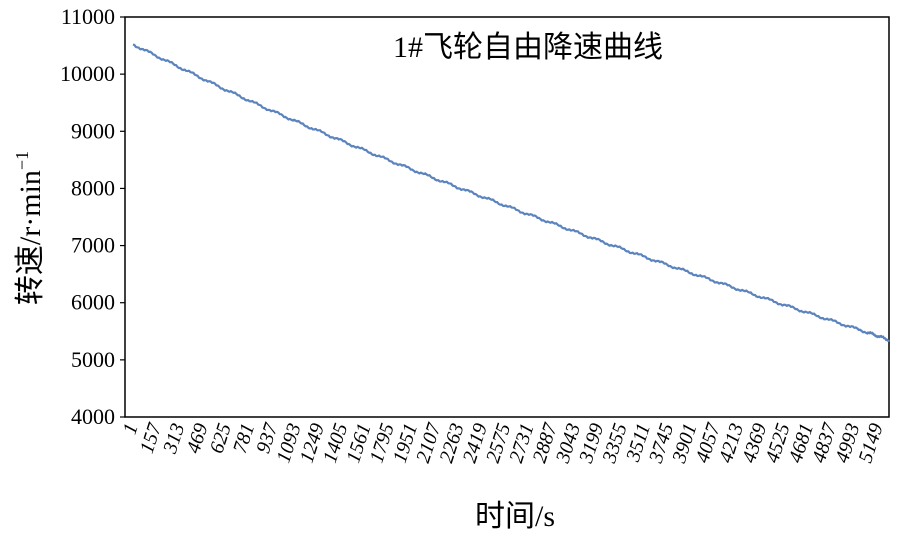 This screenshot has width=908, height=538. What do you see at coordinates (174, 439) in the screenshot?
I see `x-tick-label: 313` at bounding box center [174, 439].